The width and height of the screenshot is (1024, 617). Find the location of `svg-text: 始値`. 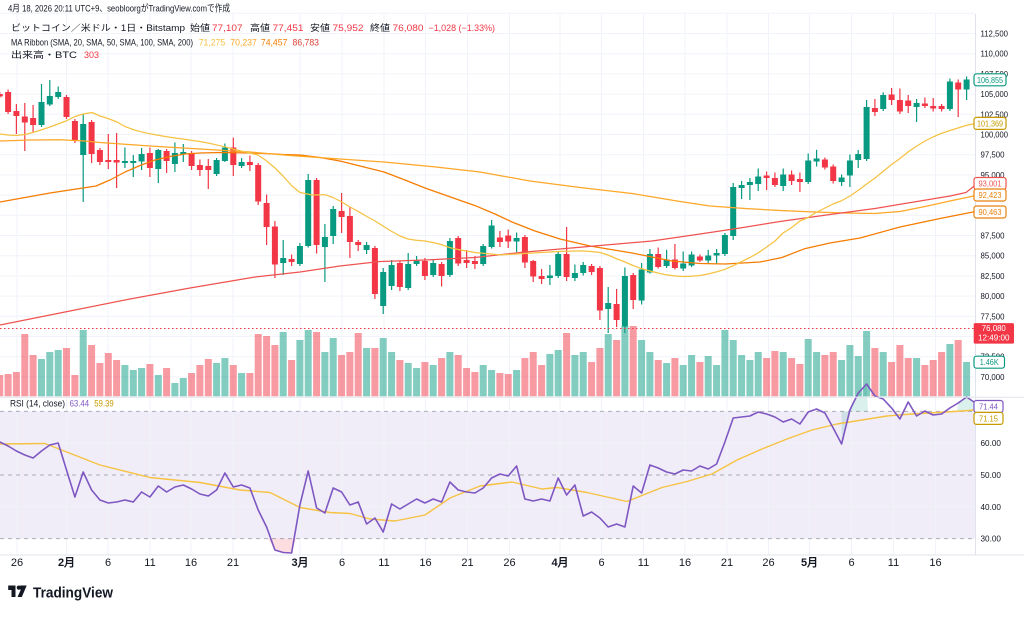

svg-text: 始値 is located at coordinates (200, 27).